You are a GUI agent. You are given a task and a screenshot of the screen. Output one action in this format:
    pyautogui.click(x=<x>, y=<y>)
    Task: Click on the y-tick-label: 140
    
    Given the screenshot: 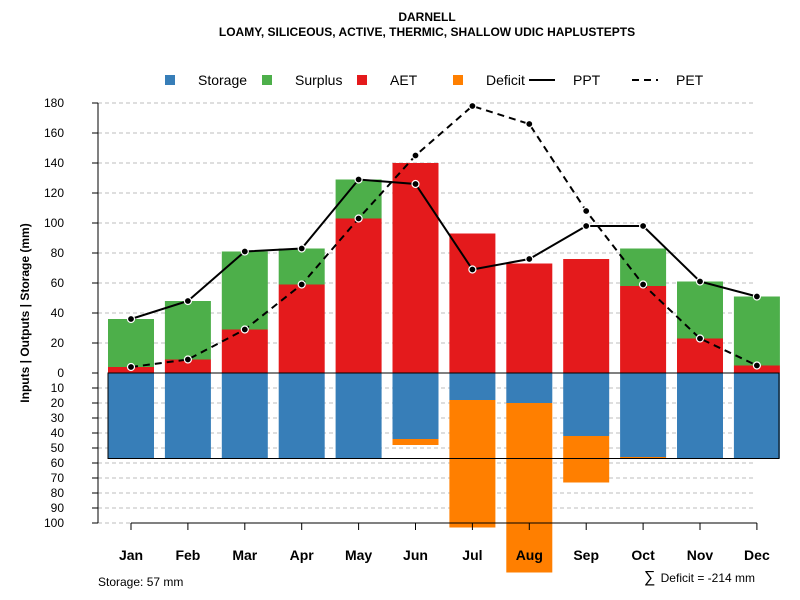 What is the action you would take?
    pyautogui.click(x=54, y=163)
    